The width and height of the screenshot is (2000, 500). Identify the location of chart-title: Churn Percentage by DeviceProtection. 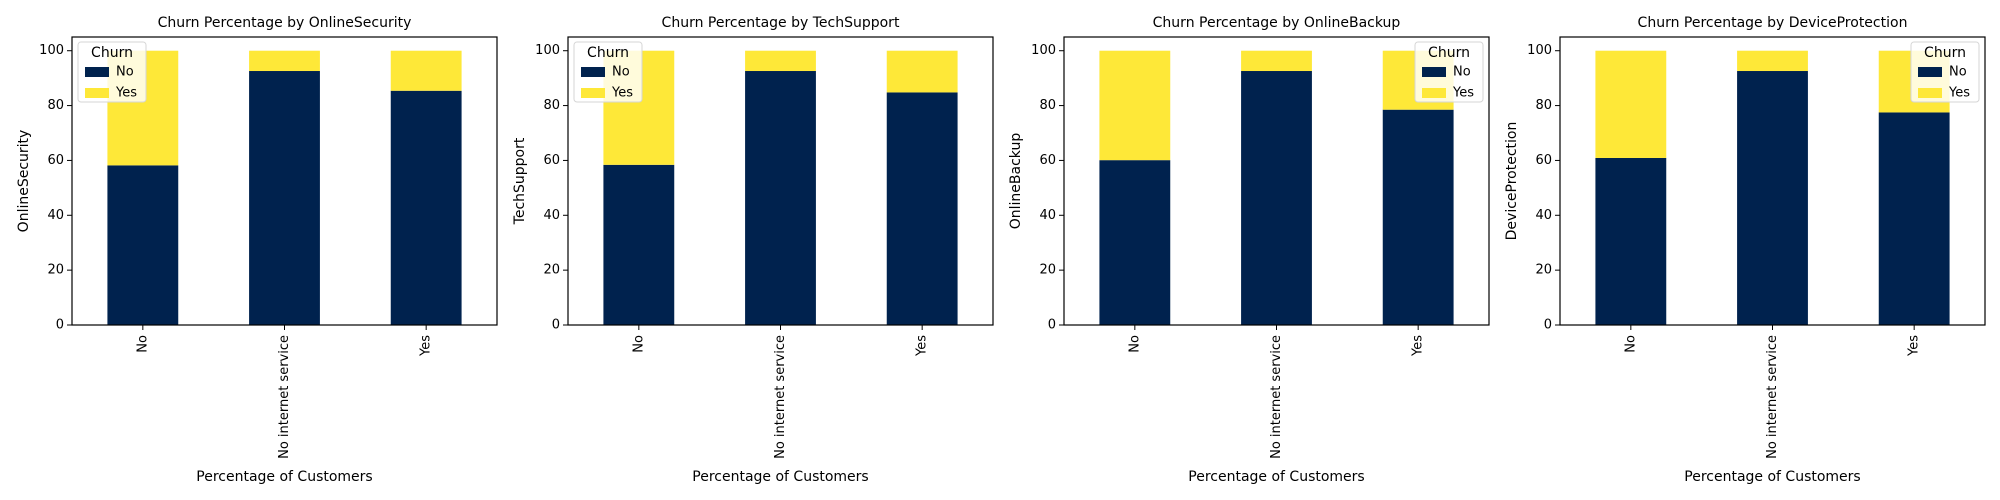
(1773, 23).